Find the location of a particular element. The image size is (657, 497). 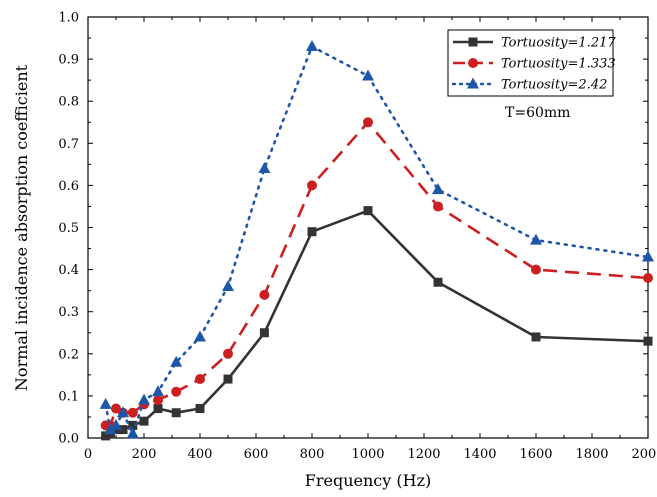

y-tick-label: 0.6 is located at coordinates (68, 186).